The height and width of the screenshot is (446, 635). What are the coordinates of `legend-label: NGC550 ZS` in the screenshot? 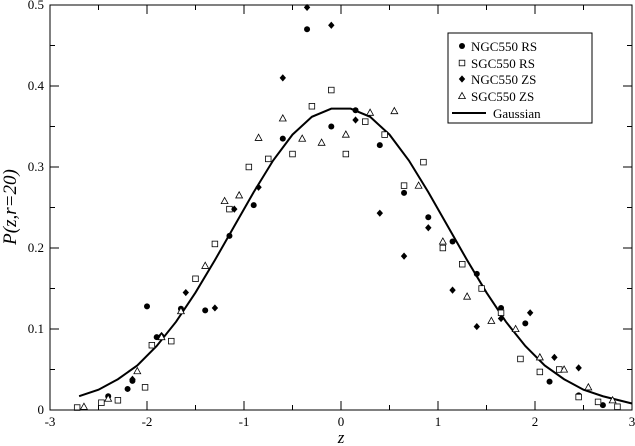 It's located at (503, 79).